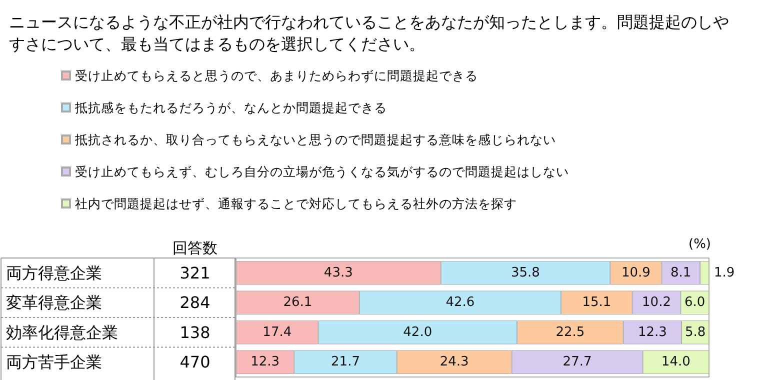  Describe the element at coordinates (195, 362) in the screenshot. I see `text: 470` at that location.